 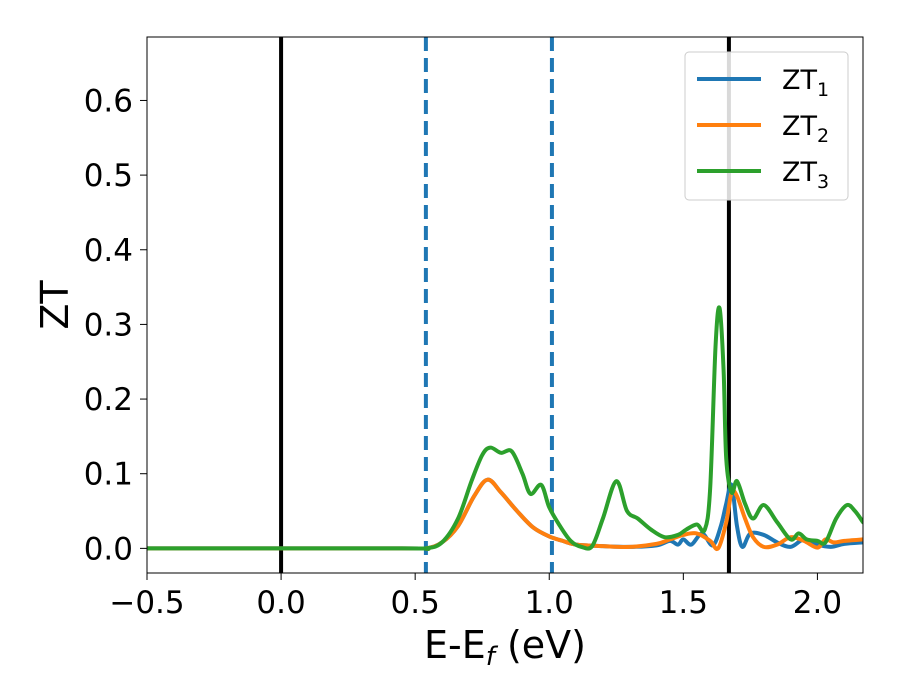 What do you see at coordinates (108, 325) in the screenshot?
I see `y-tick-label: 0.3` at bounding box center [108, 325].